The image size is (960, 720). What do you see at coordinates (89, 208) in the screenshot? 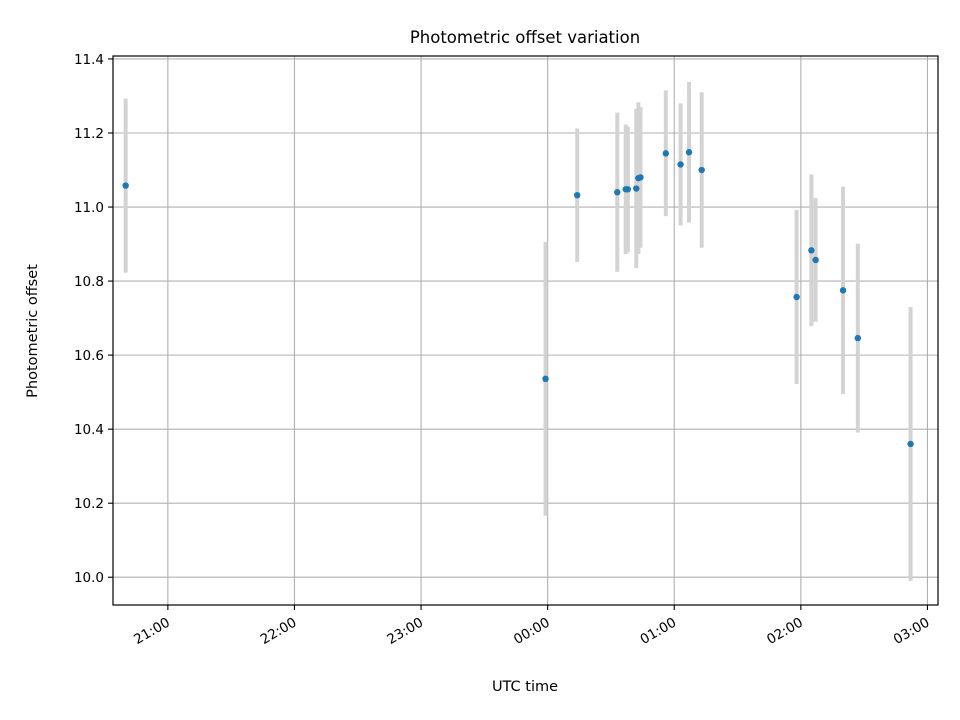
I see `y-tick-label: 11.0` at bounding box center [89, 208].